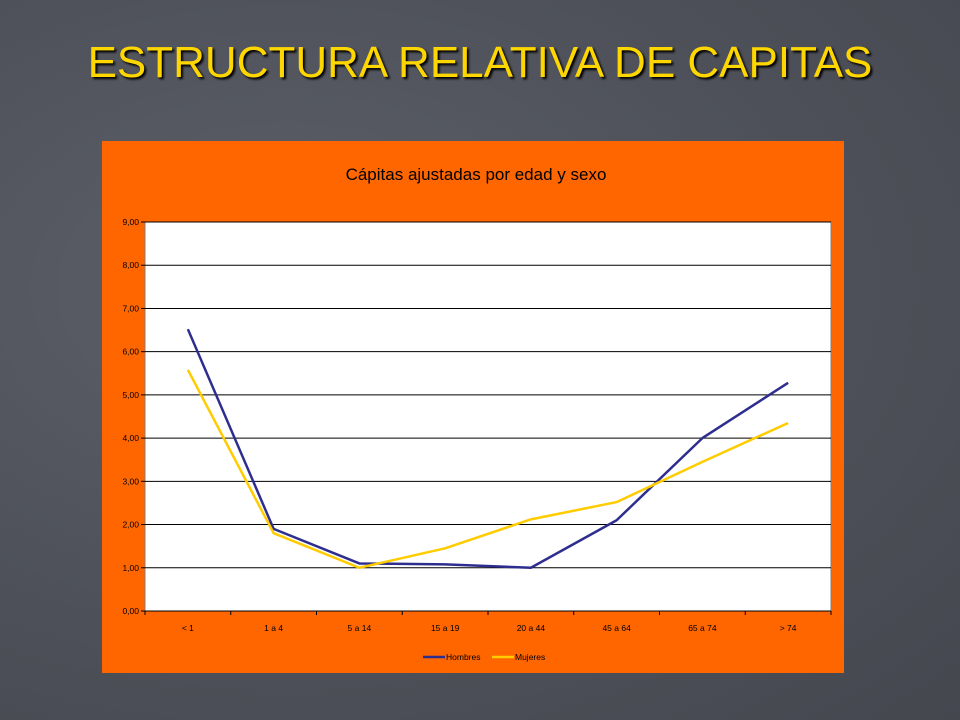 The width and height of the screenshot is (960, 720). What do you see at coordinates (702, 628) in the screenshot?
I see `x-tick-label: 65 a 74` at bounding box center [702, 628].